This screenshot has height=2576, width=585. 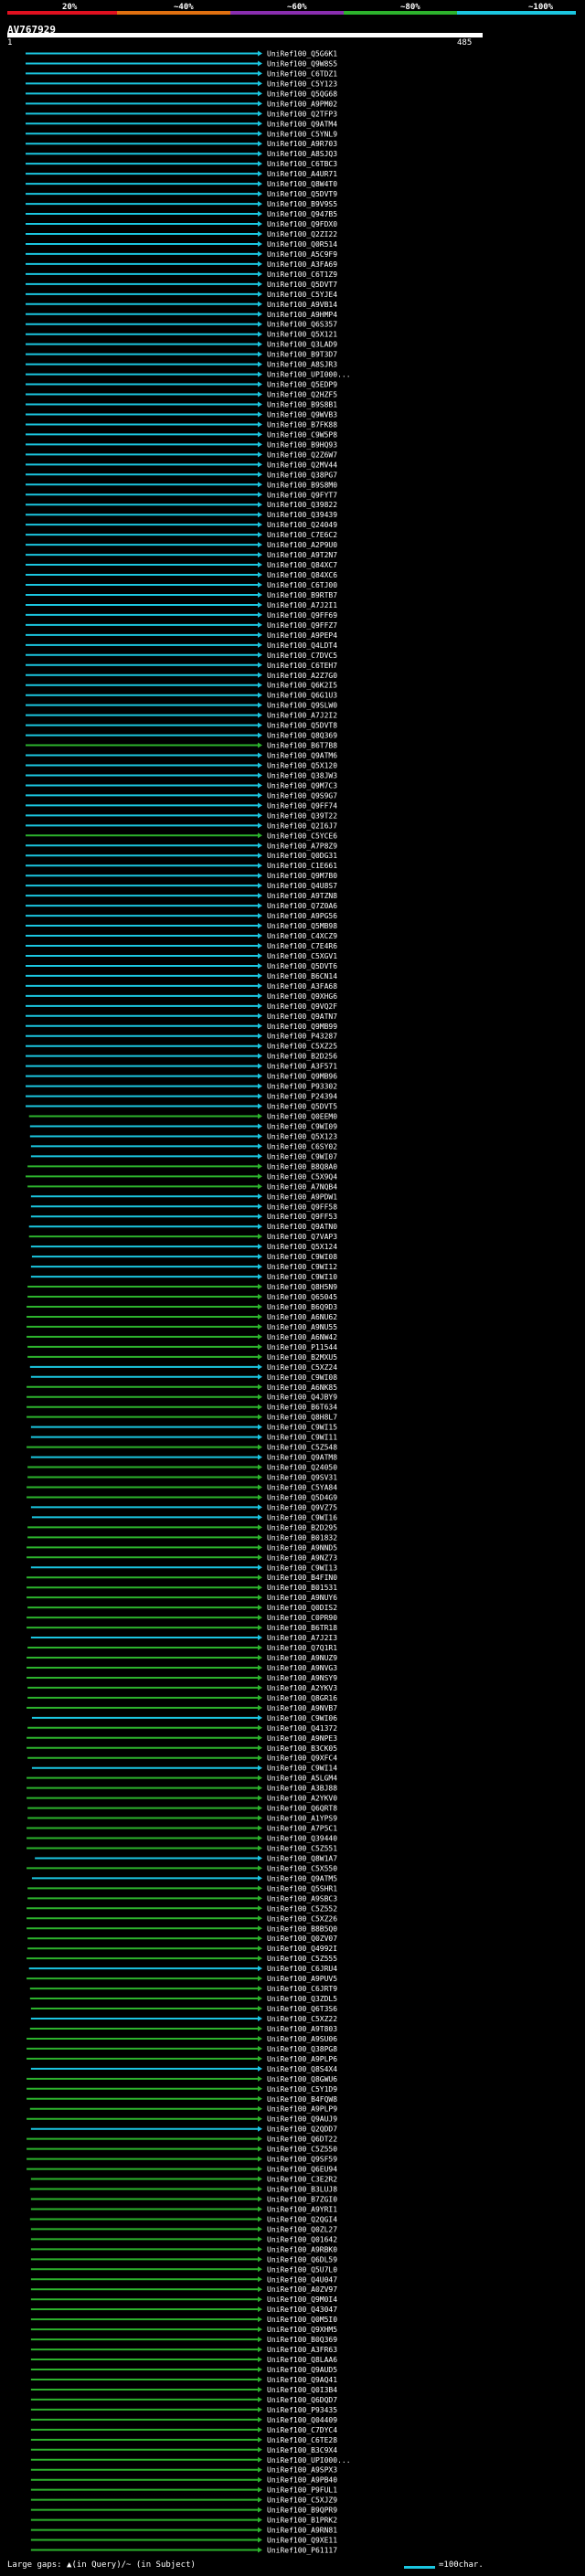 I want to click on hit-label: UniRef100_A9PEP4, so click(x=302, y=635).